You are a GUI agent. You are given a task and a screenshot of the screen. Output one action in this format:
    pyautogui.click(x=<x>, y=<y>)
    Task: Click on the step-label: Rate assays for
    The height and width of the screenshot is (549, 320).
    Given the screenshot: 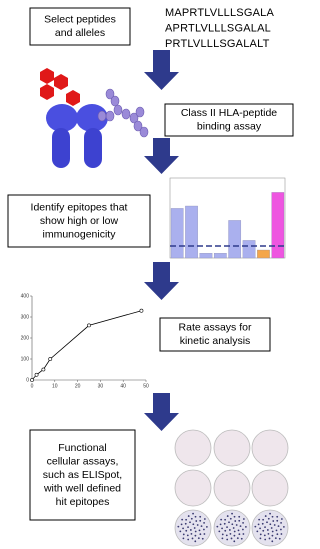 What is the action you would take?
    pyautogui.click(x=215, y=328)
    